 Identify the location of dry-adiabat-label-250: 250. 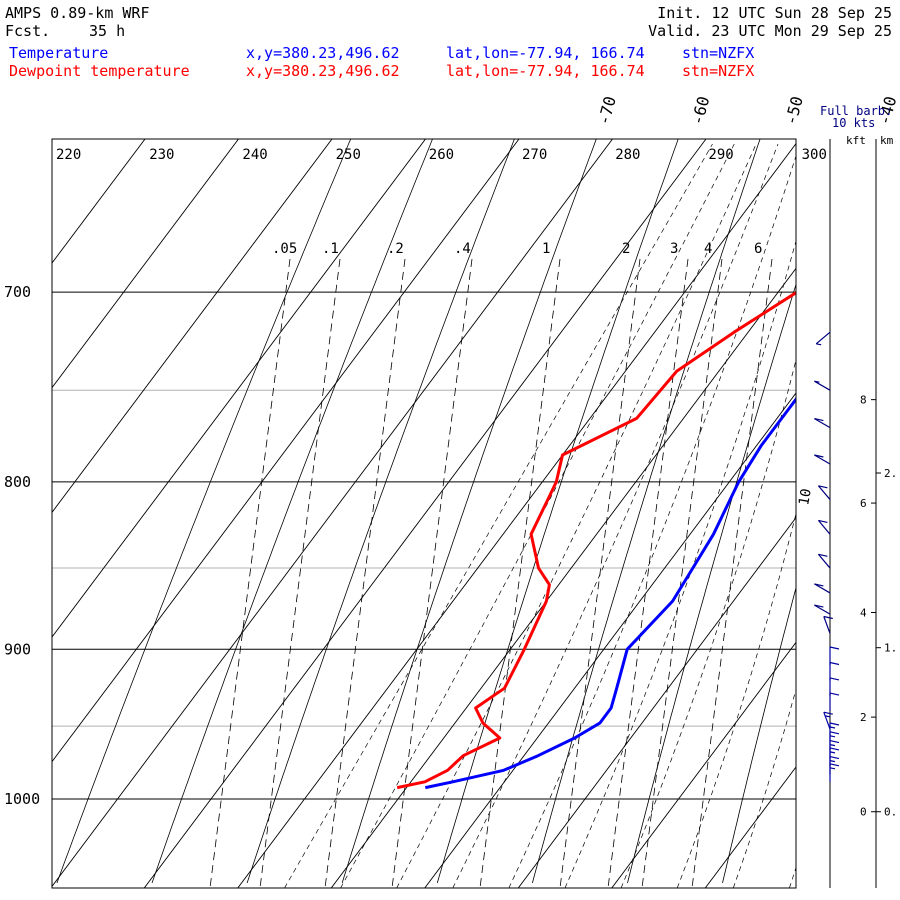
(348, 155).